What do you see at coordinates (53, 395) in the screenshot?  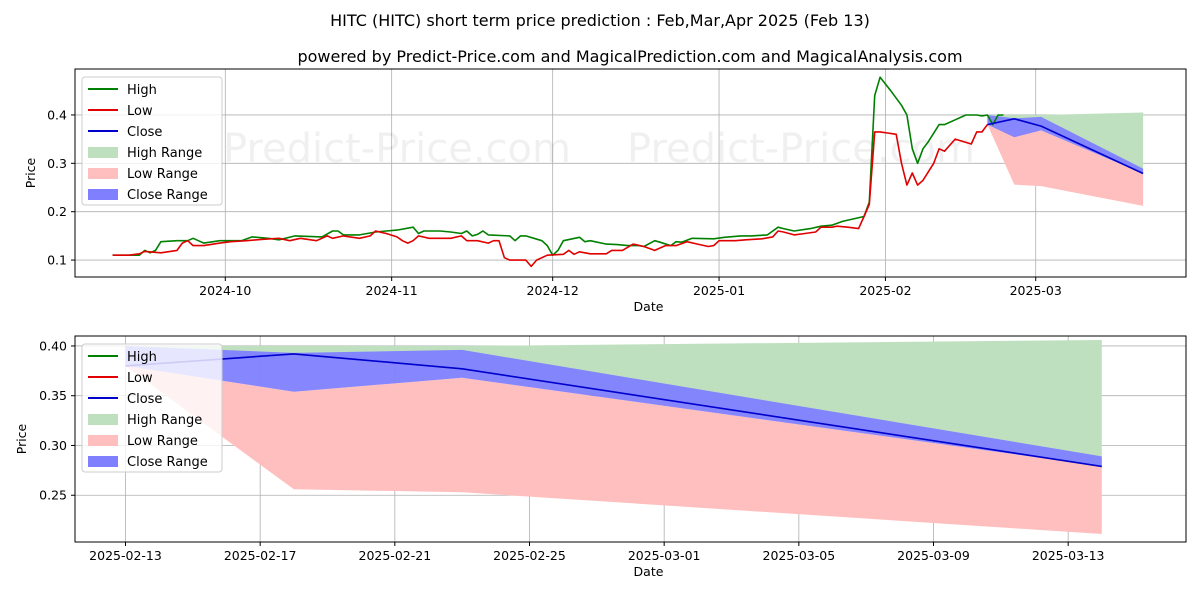 I see `y-tick-label: 0.35` at bounding box center [53, 395].